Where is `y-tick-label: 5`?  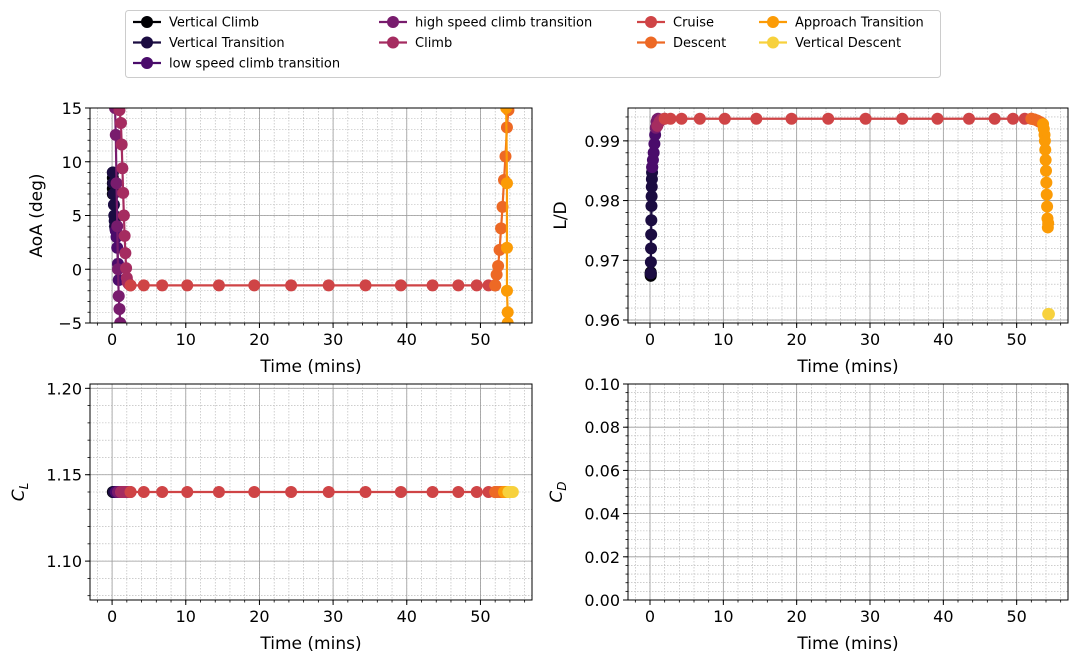 y-tick-label: 5 is located at coordinates (77, 216).